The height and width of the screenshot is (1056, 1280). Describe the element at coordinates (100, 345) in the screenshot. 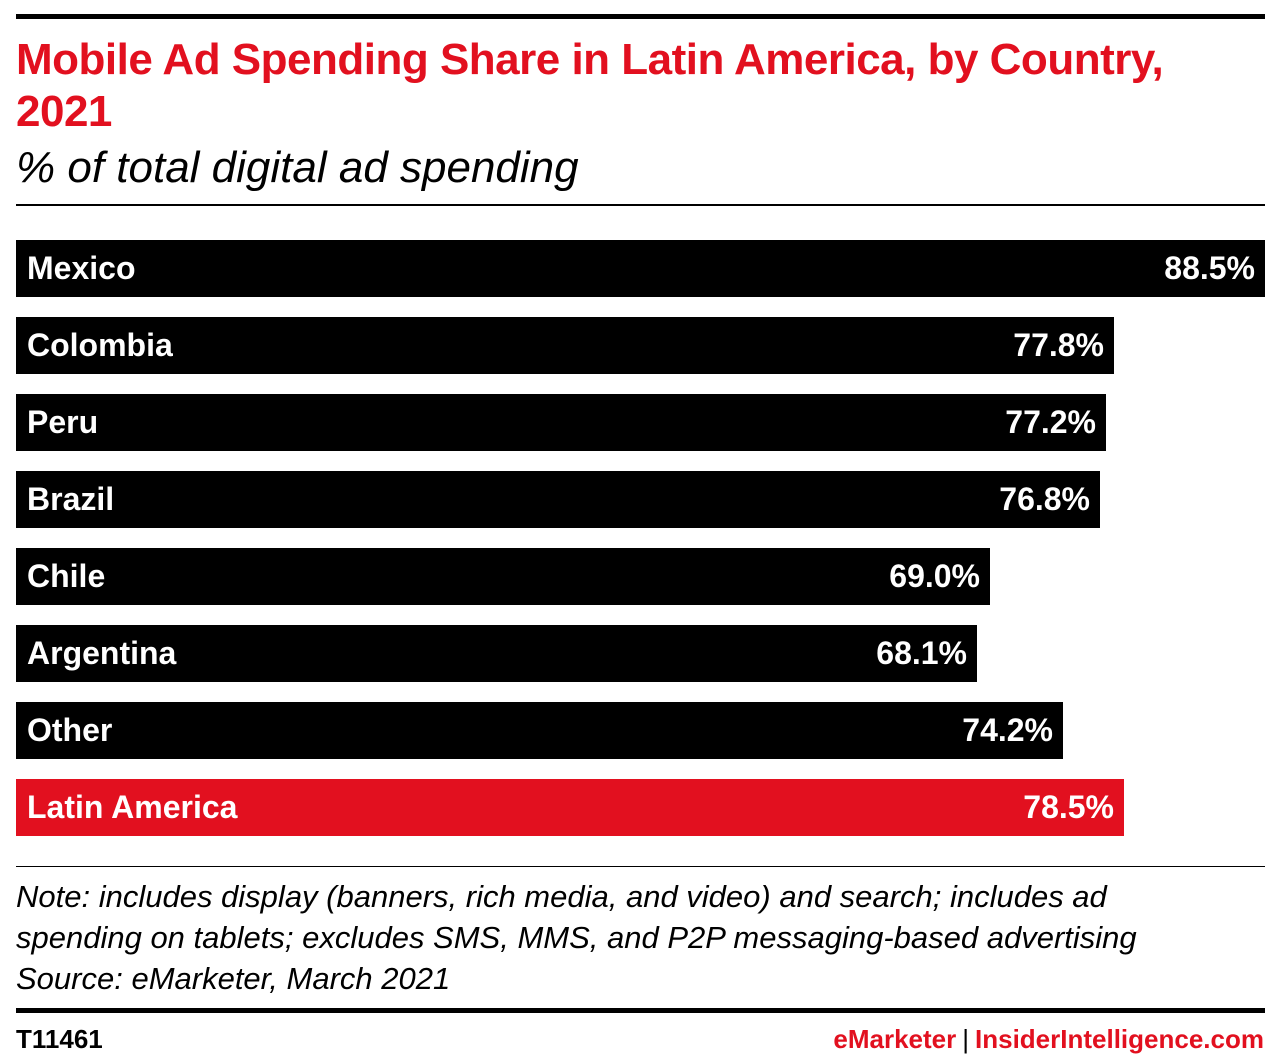

I see `bar-category-label: Colombia` at that location.